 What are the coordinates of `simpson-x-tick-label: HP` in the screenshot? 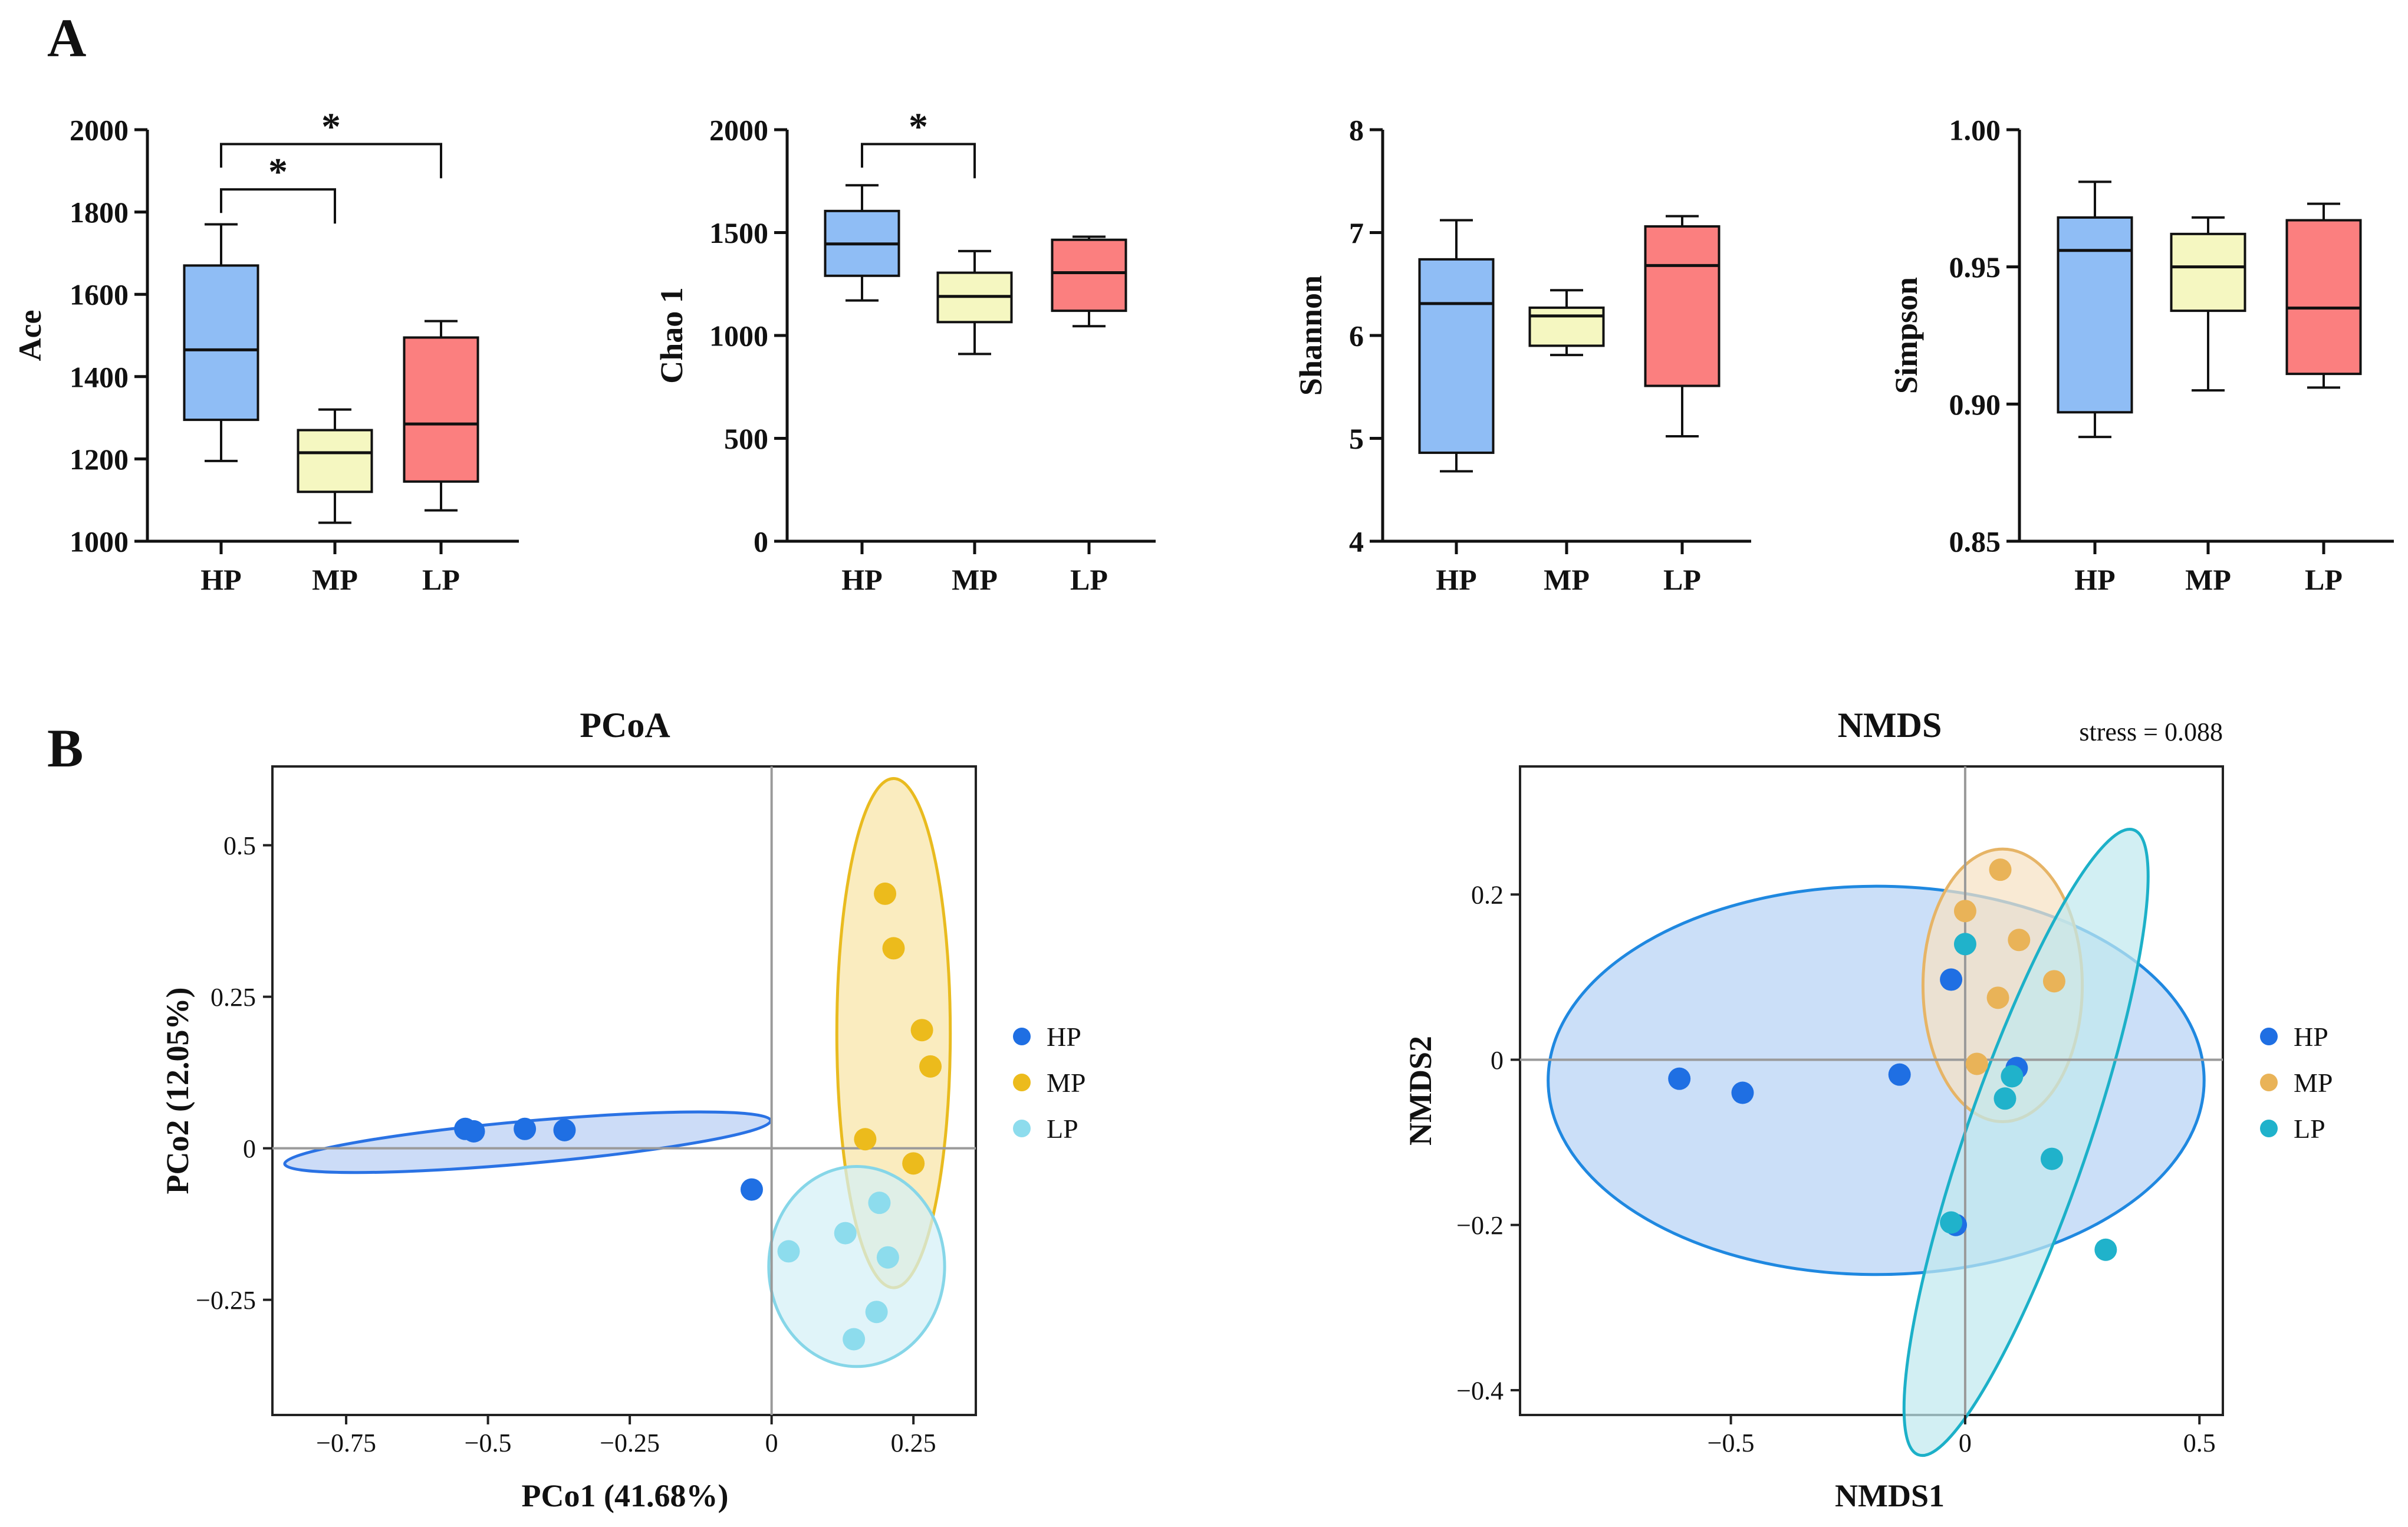 It's located at (2094, 579).